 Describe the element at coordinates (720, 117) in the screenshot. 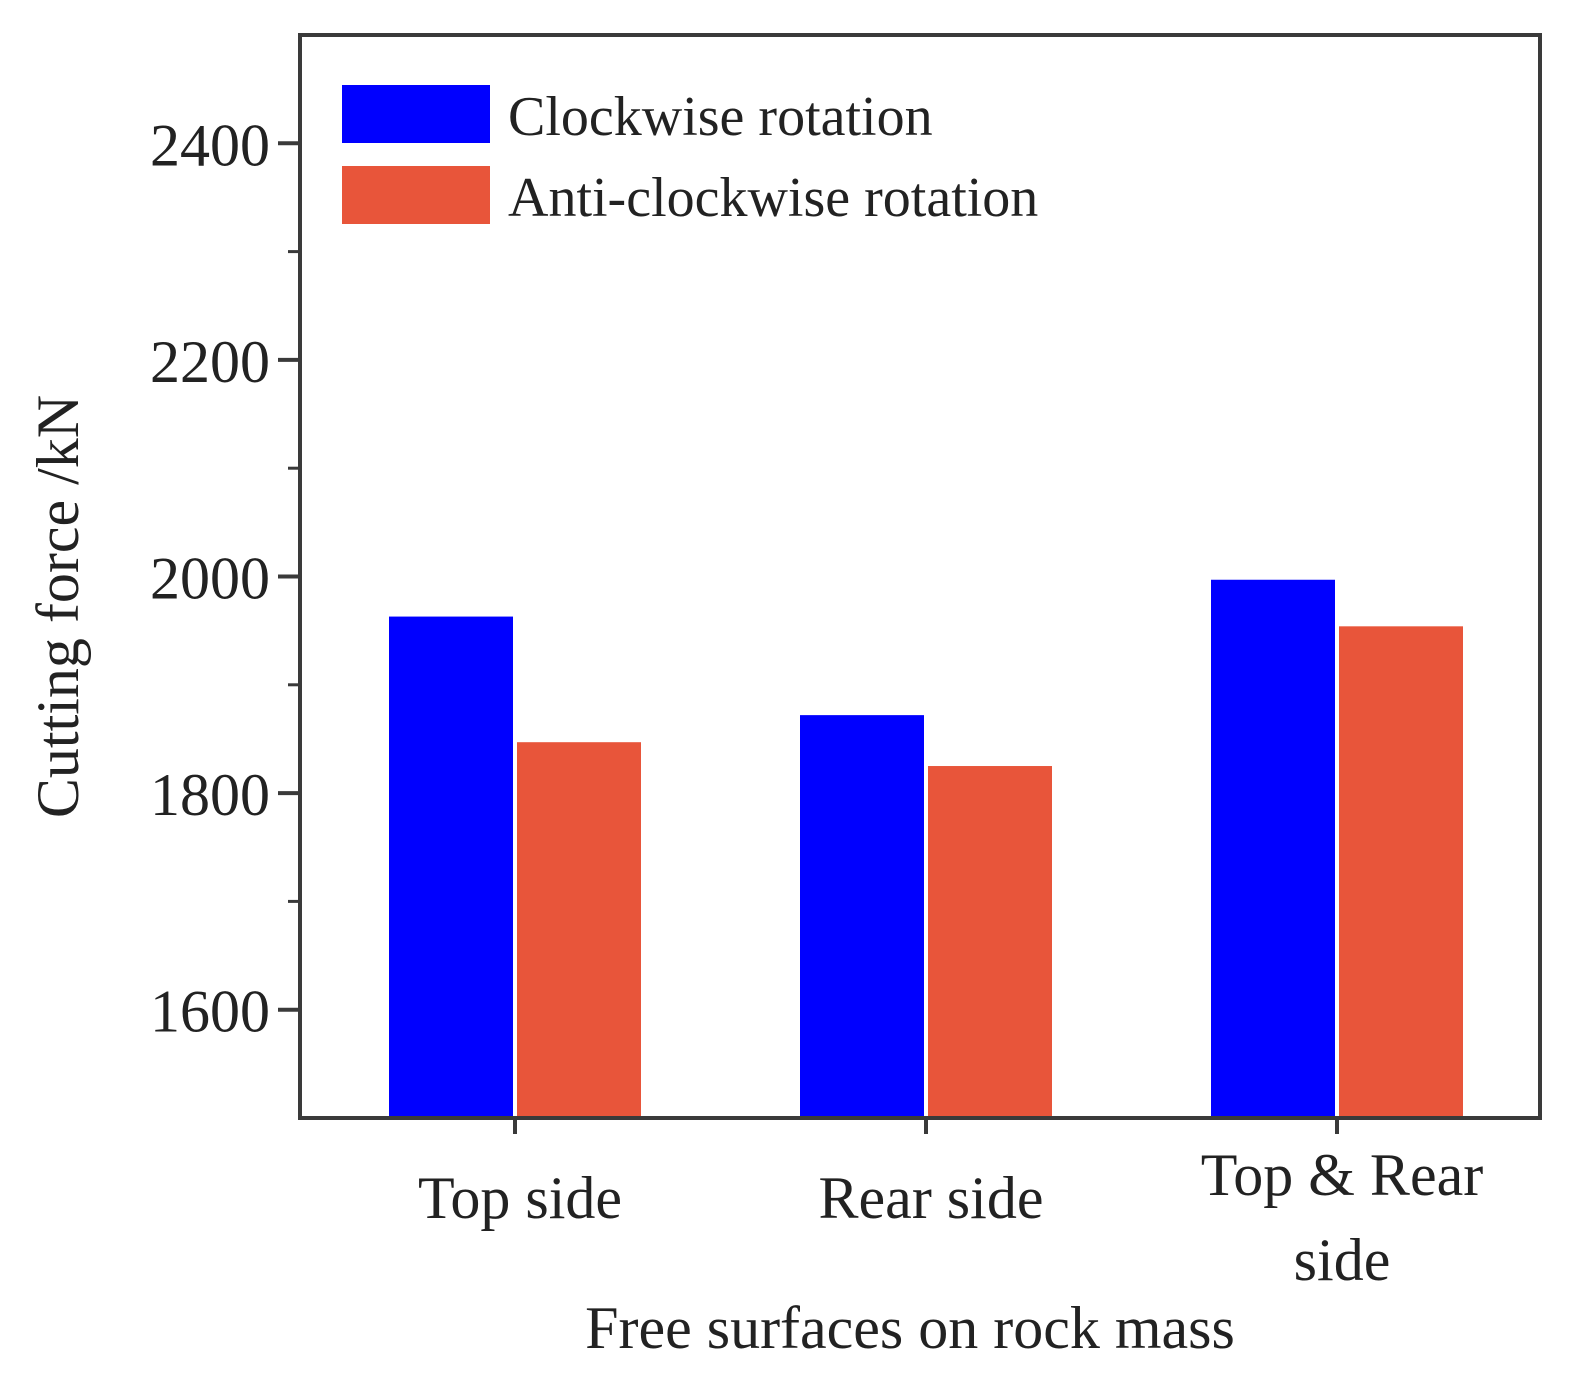

I see `legend-label-clockwise: Clockwise rotation` at that location.